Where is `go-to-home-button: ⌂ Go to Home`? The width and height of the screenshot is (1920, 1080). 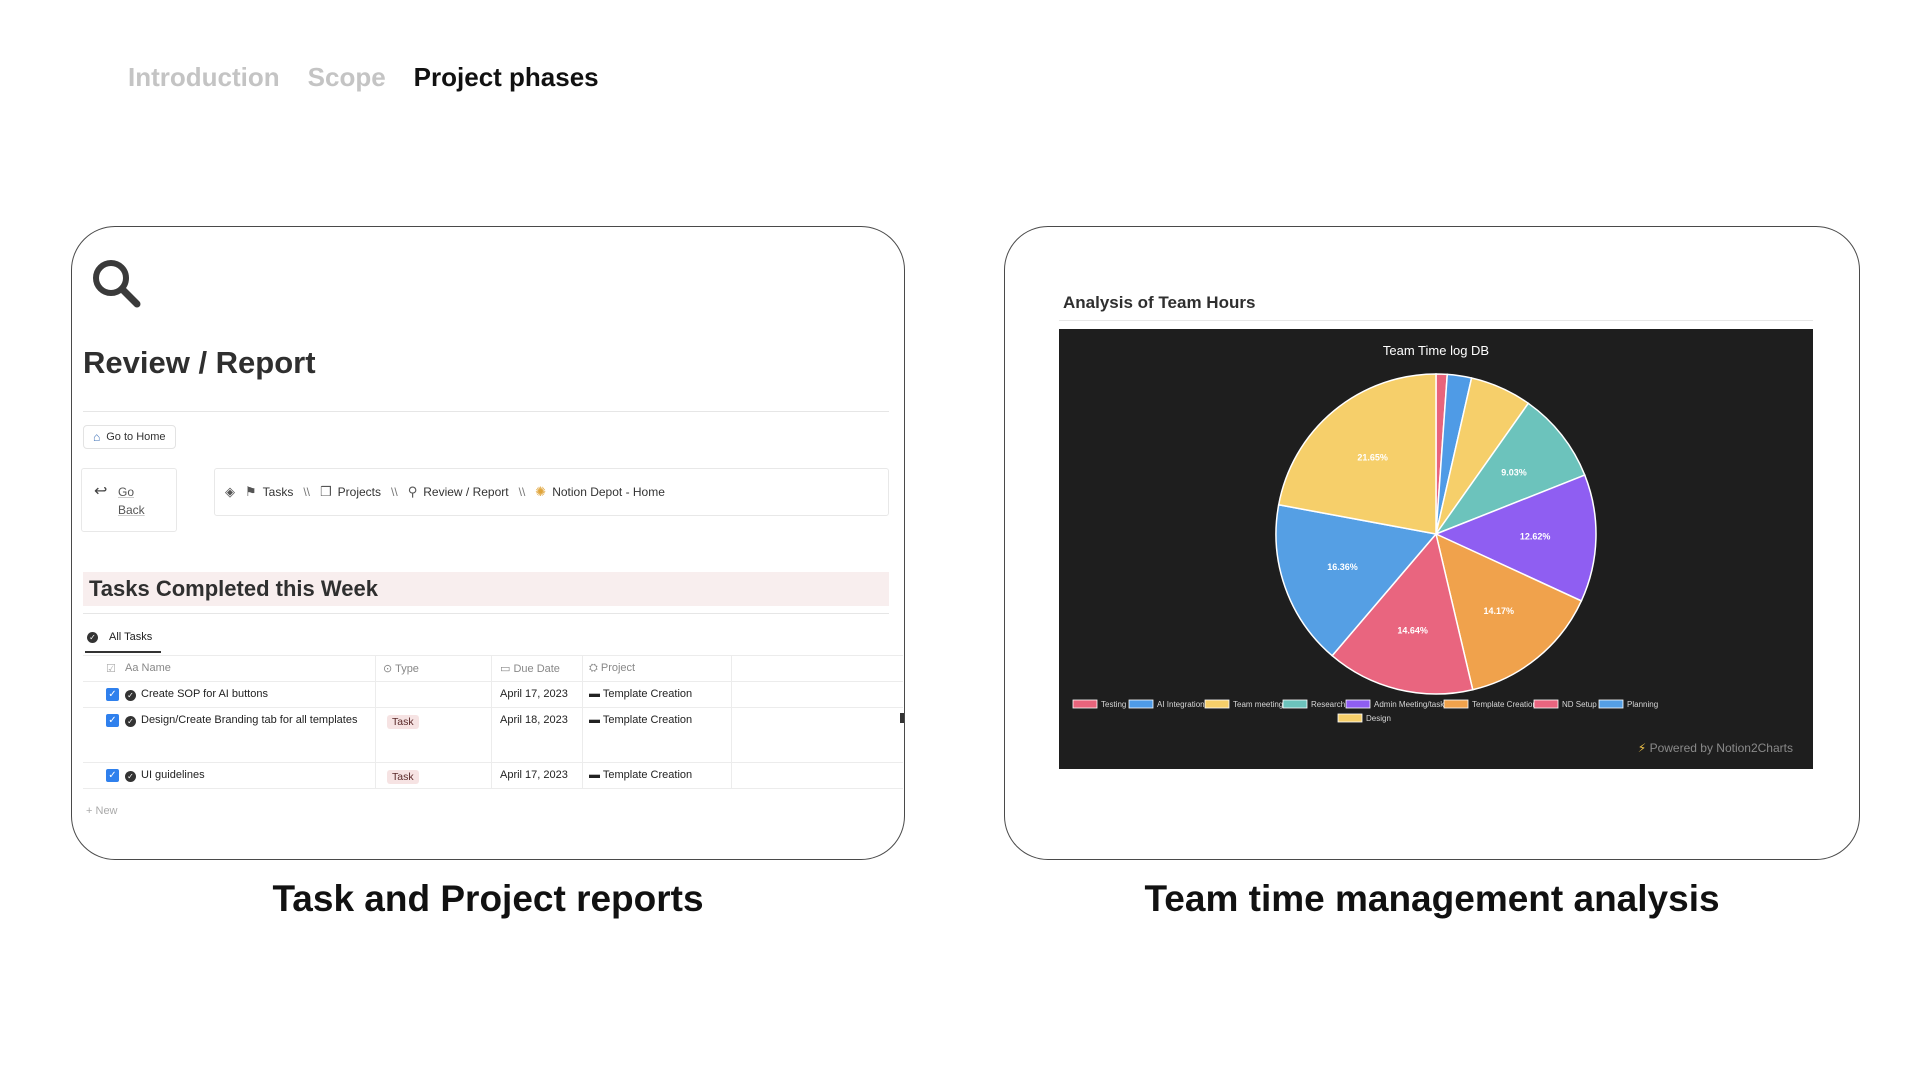
go-to-home-button: ⌂ Go to Home is located at coordinates (129, 437).